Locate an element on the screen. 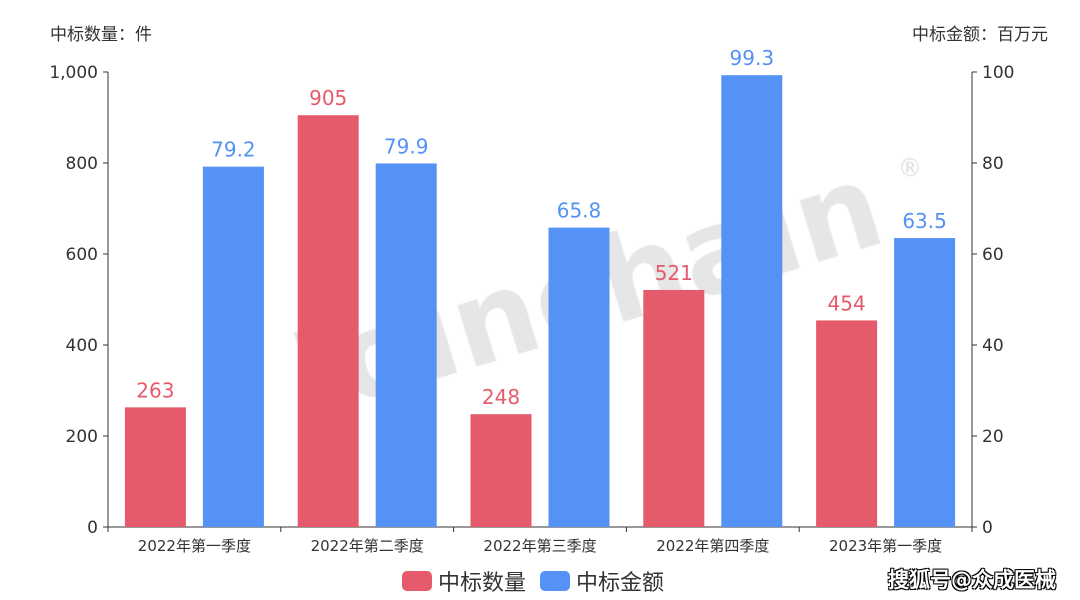 The image size is (1080, 600). legend-item-amount: 中标金额 is located at coordinates (602, 581).